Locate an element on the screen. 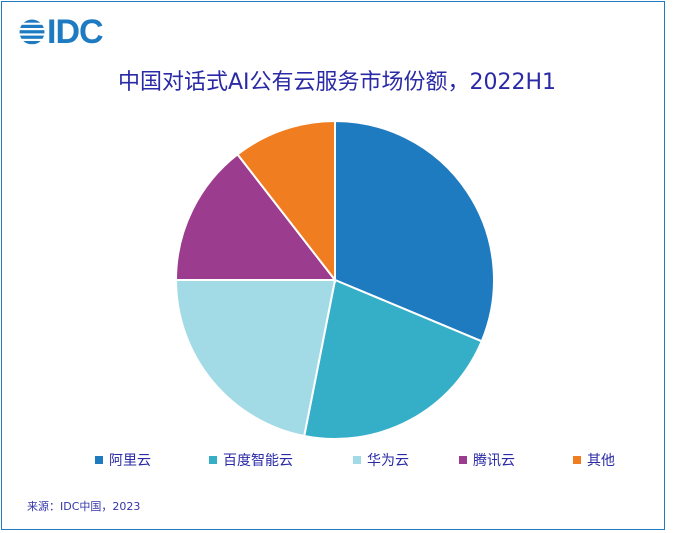 This screenshot has width=674, height=533. legend-label: 其他 is located at coordinates (601, 461).